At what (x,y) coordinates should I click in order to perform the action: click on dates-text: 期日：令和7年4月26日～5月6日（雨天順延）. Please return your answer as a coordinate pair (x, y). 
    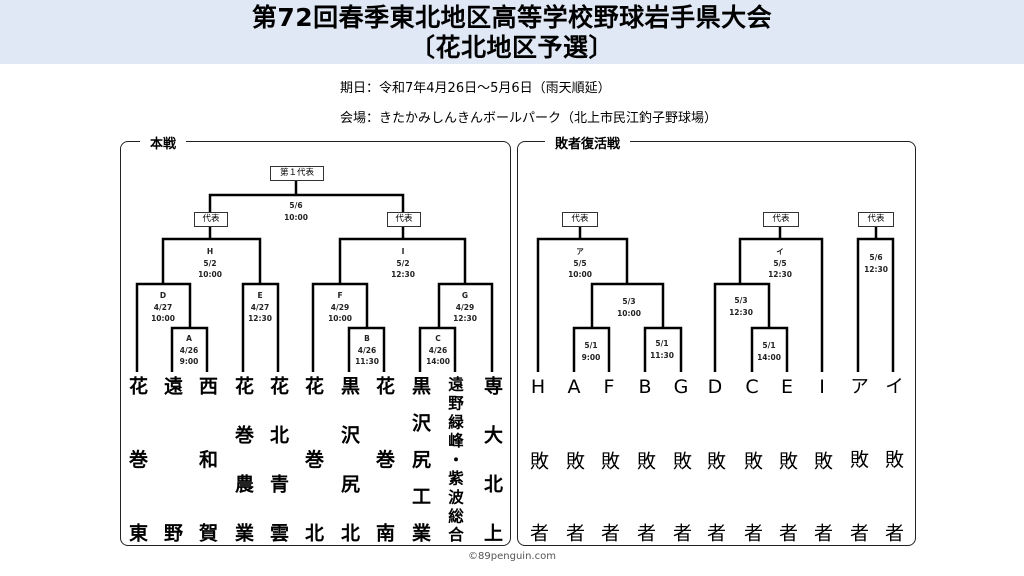
    Looking at the image, I should click on (475, 88).